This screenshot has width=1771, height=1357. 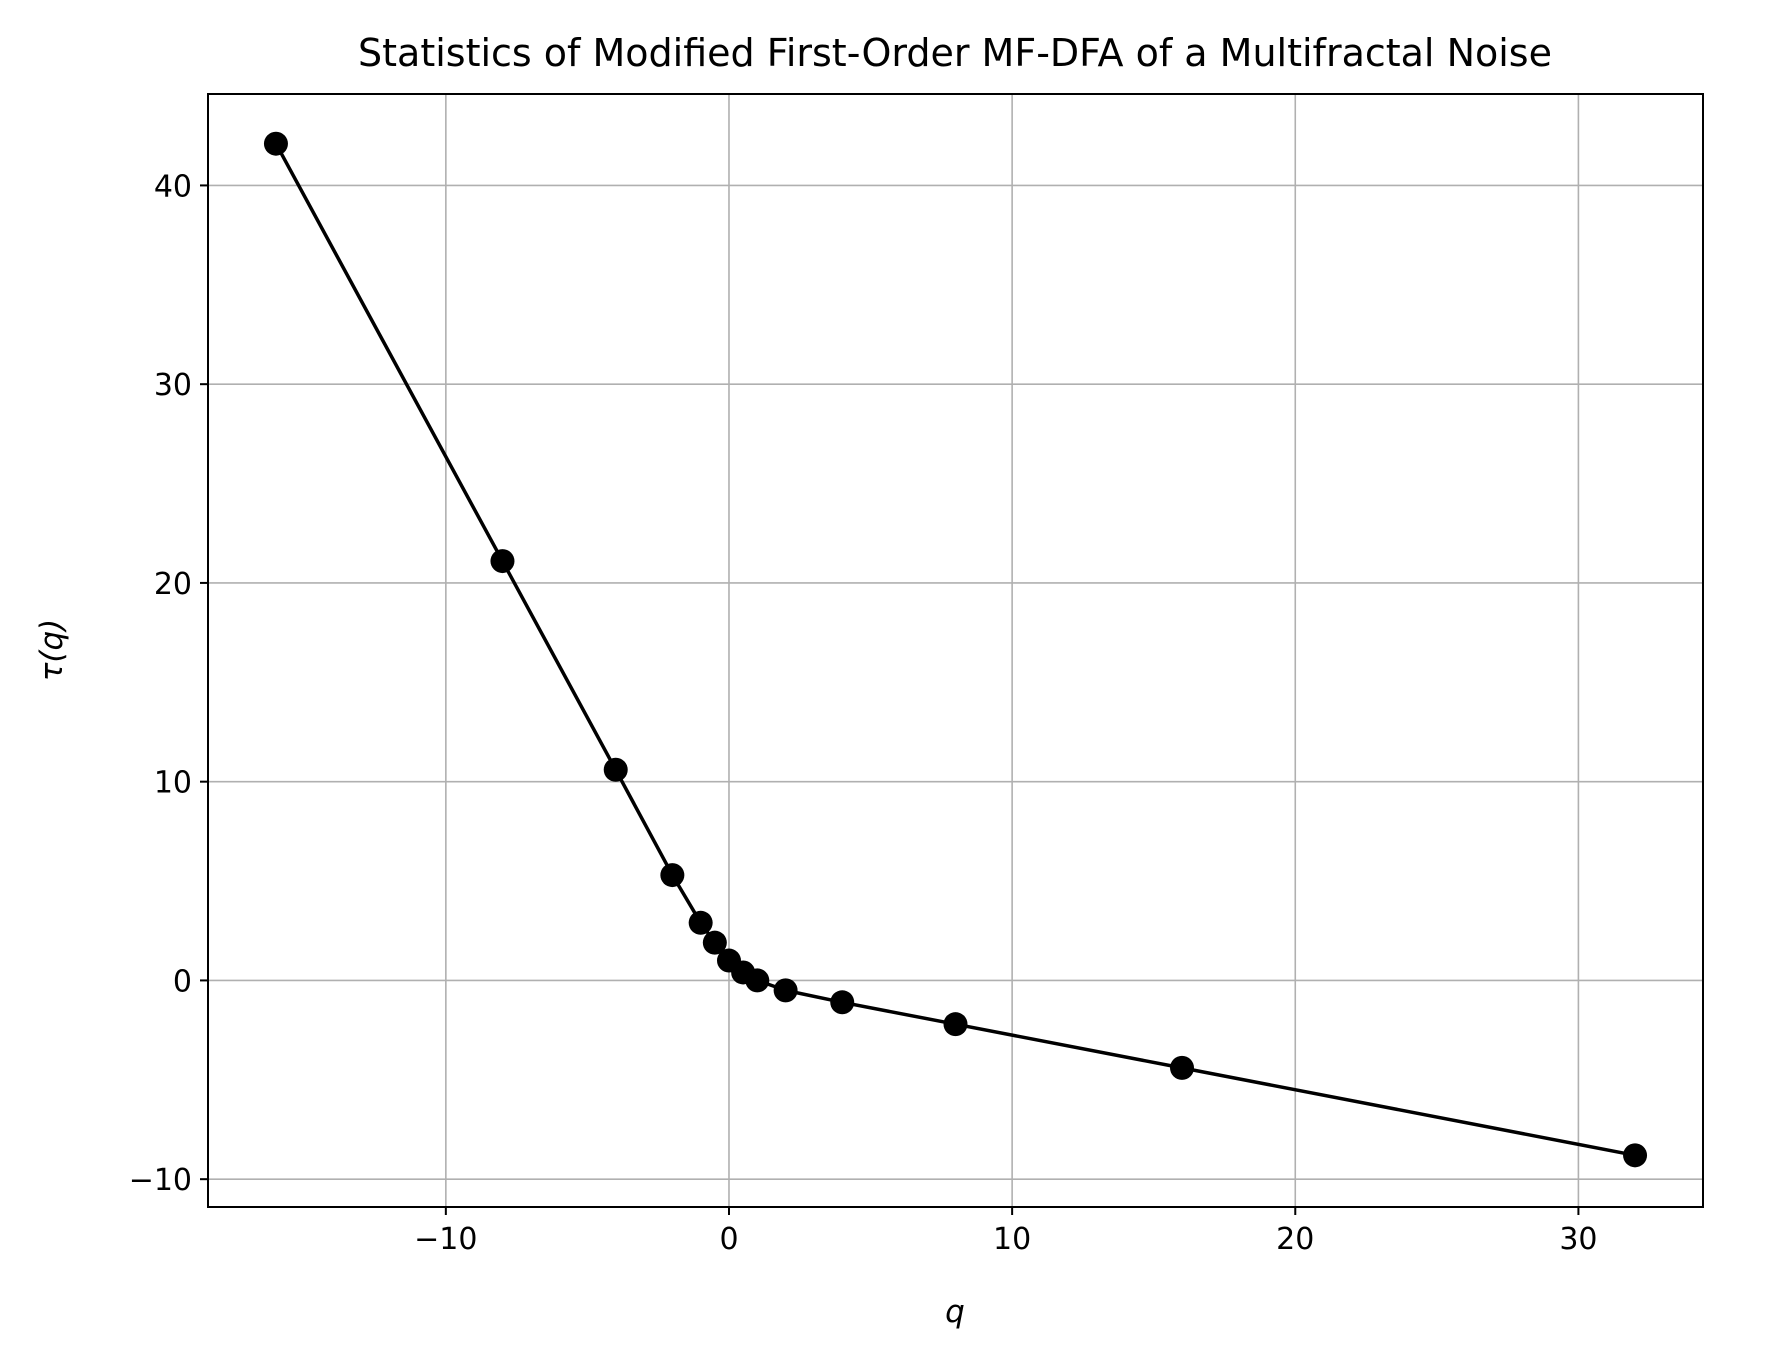 What do you see at coordinates (1295, 1239) in the screenshot?
I see `x-tick-label: 20` at bounding box center [1295, 1239].